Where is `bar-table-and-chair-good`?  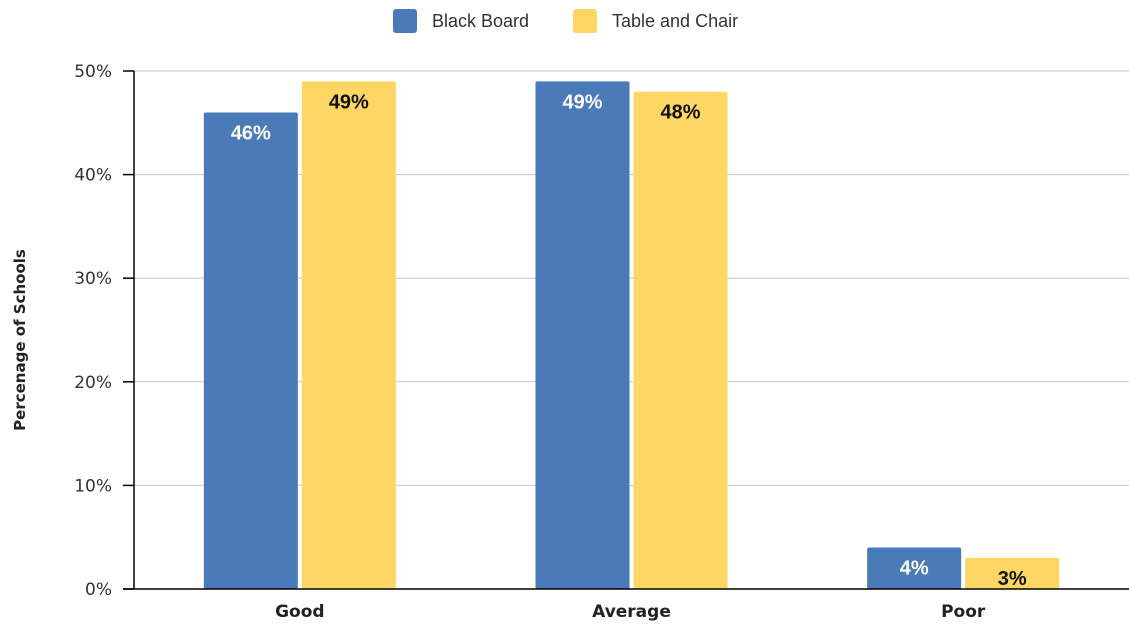
bar-table-and-chair-good is located at coordinates (349, 335).